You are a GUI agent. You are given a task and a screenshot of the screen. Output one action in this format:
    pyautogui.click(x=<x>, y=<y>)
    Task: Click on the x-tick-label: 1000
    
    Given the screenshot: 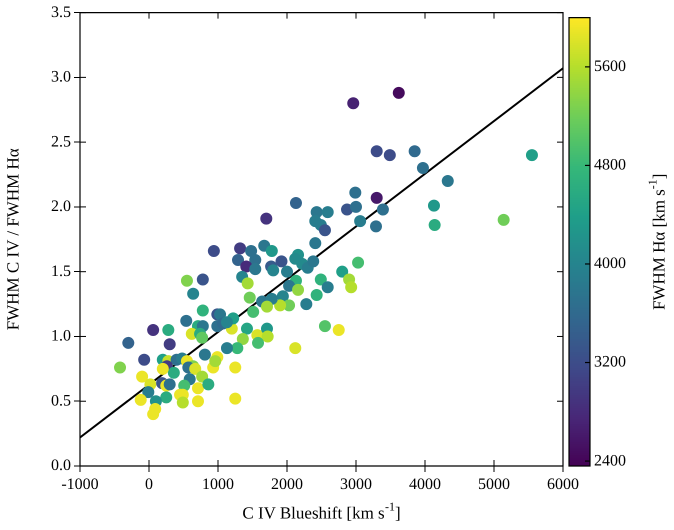 What is the action you would take?
    pyautogui.click(x=218, y=484)
    